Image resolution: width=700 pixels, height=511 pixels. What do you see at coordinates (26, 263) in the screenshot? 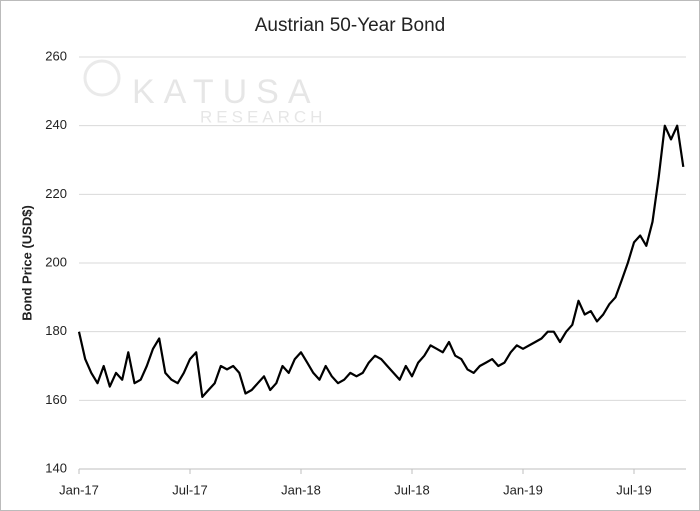
I see `y-axis-label: Bond Price (USD$)` at bounding box center [26, 263].